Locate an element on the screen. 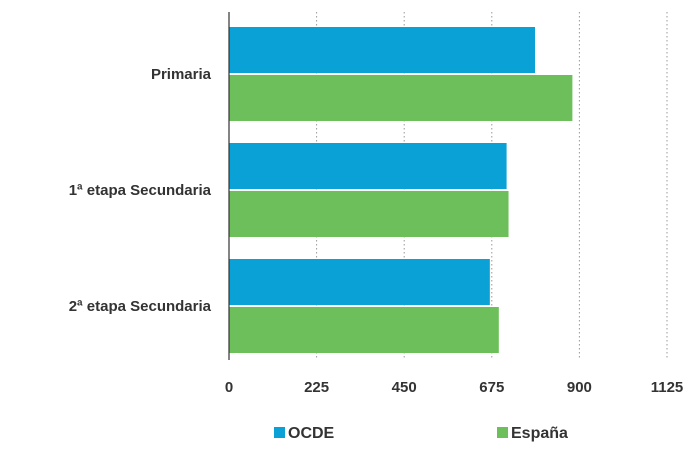 Image resolution: width=691 pixels, height=453 pixels. x-tick-label: 0 is located at coordinates (229, 387).